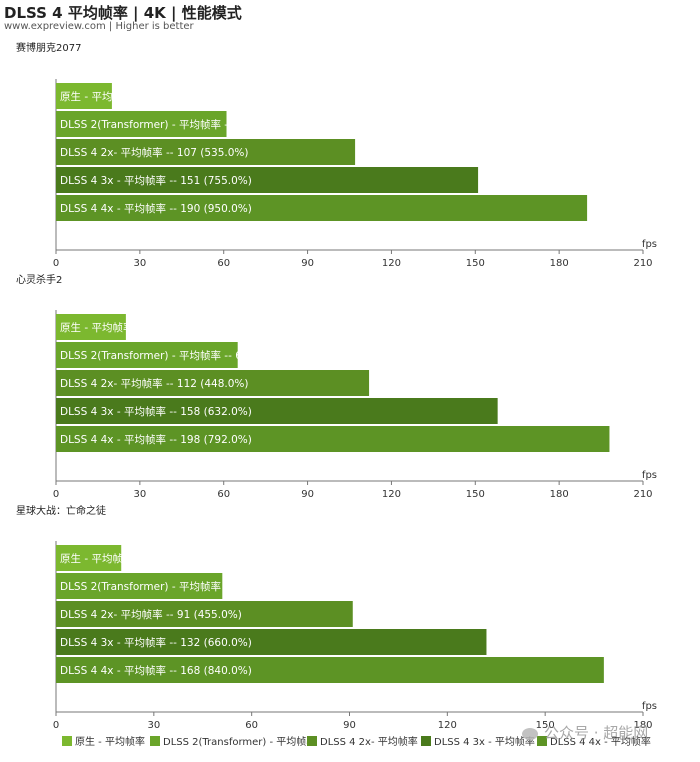  What do you see at coordinates (39, 279) in the screenshot?
I see `chart-title: 心灵杀手2` at bounding box center [39, 279].